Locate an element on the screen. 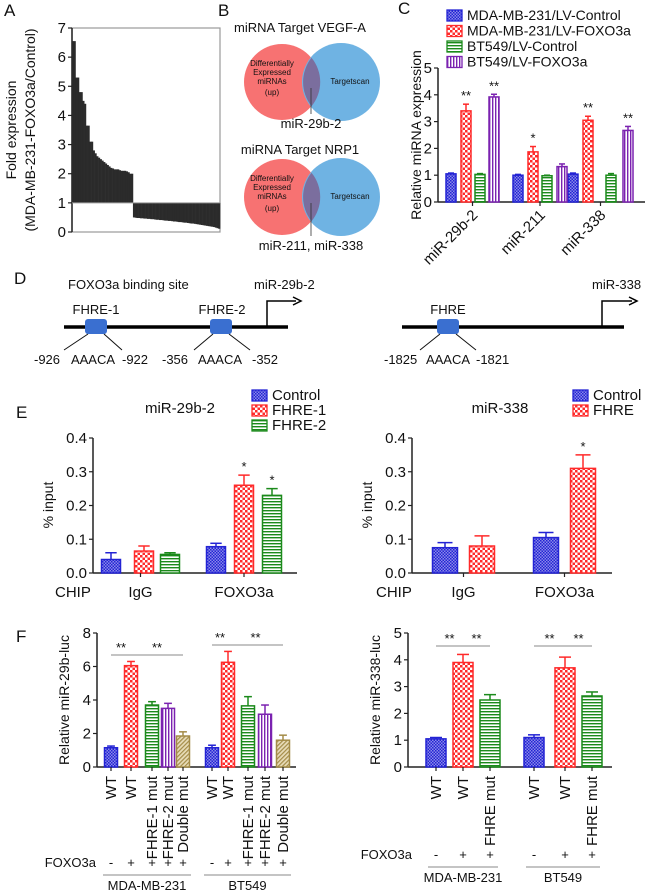 This screenshot has height=890, width=647. y-axis-label: Relative miR-29b-luc is located at coordinates (64, 700).